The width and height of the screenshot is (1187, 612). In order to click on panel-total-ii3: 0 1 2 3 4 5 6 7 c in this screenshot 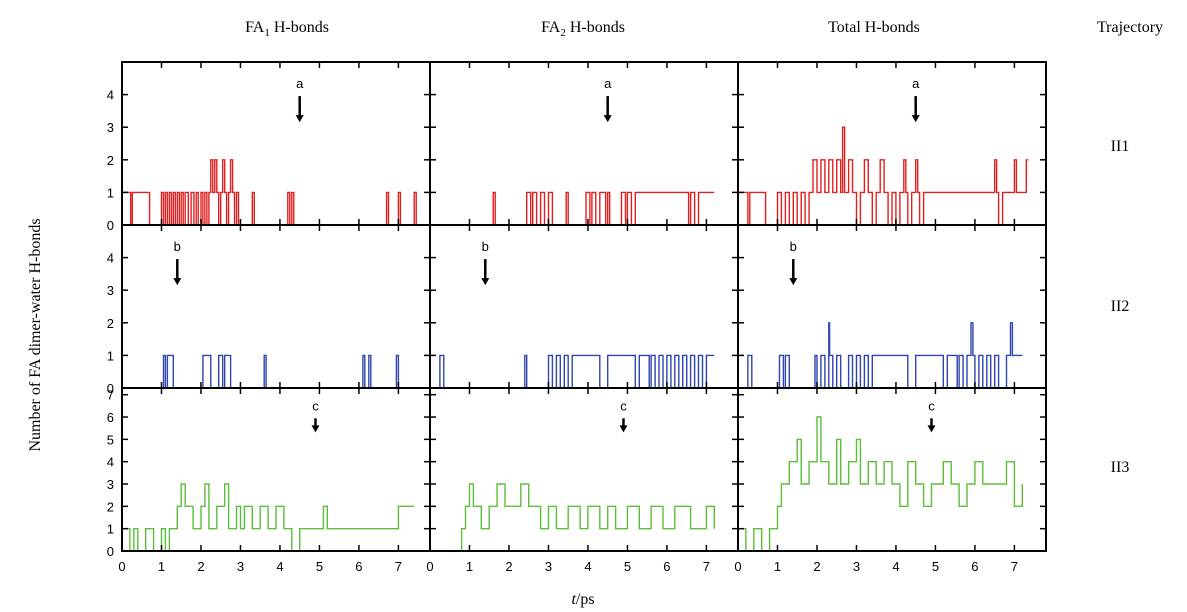, I will do `click(890, 480)`.